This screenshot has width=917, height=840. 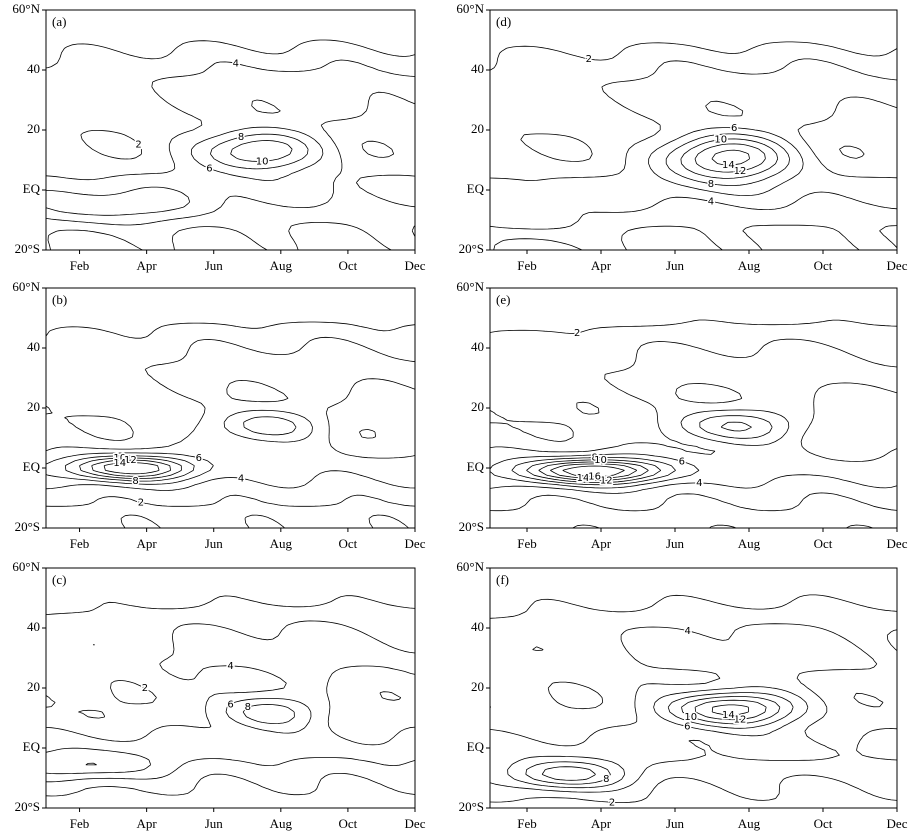 I want to click on panel-label: (a), so click(x=59, y=21).